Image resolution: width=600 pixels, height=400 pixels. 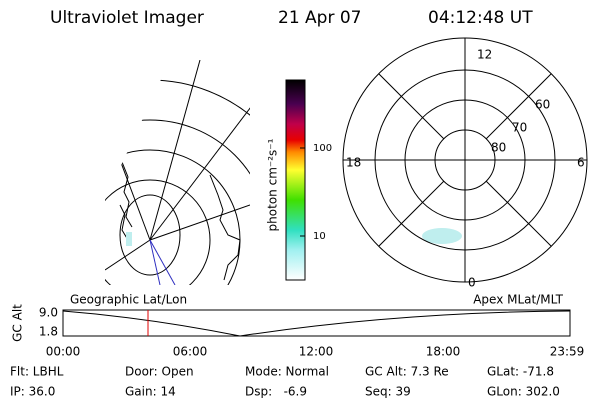 I want to click on y-tick-label: 1.8, so click(x=48, y=332).